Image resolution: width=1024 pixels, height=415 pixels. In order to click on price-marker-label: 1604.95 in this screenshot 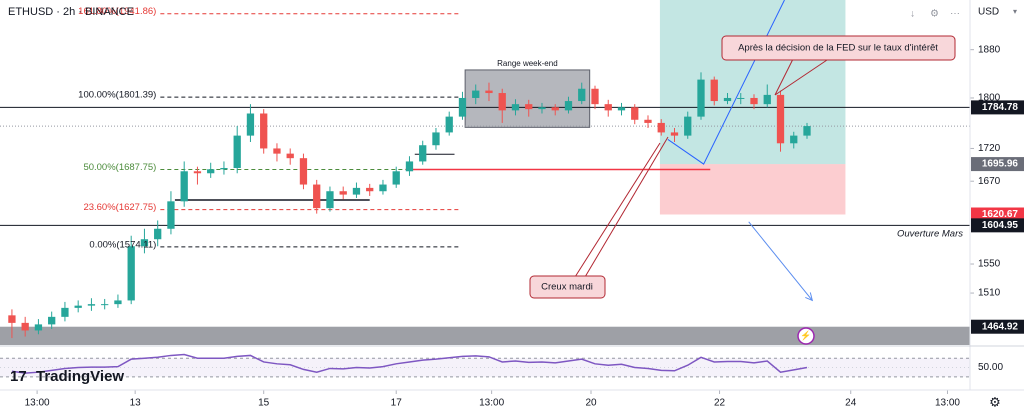, I will do `click(1000, 225)`.